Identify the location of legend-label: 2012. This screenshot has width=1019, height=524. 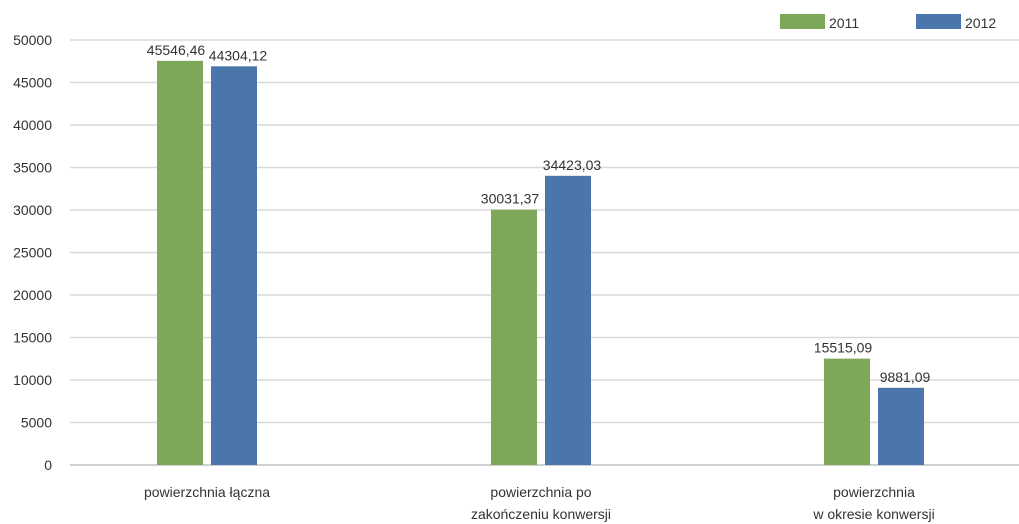
(980, 23).